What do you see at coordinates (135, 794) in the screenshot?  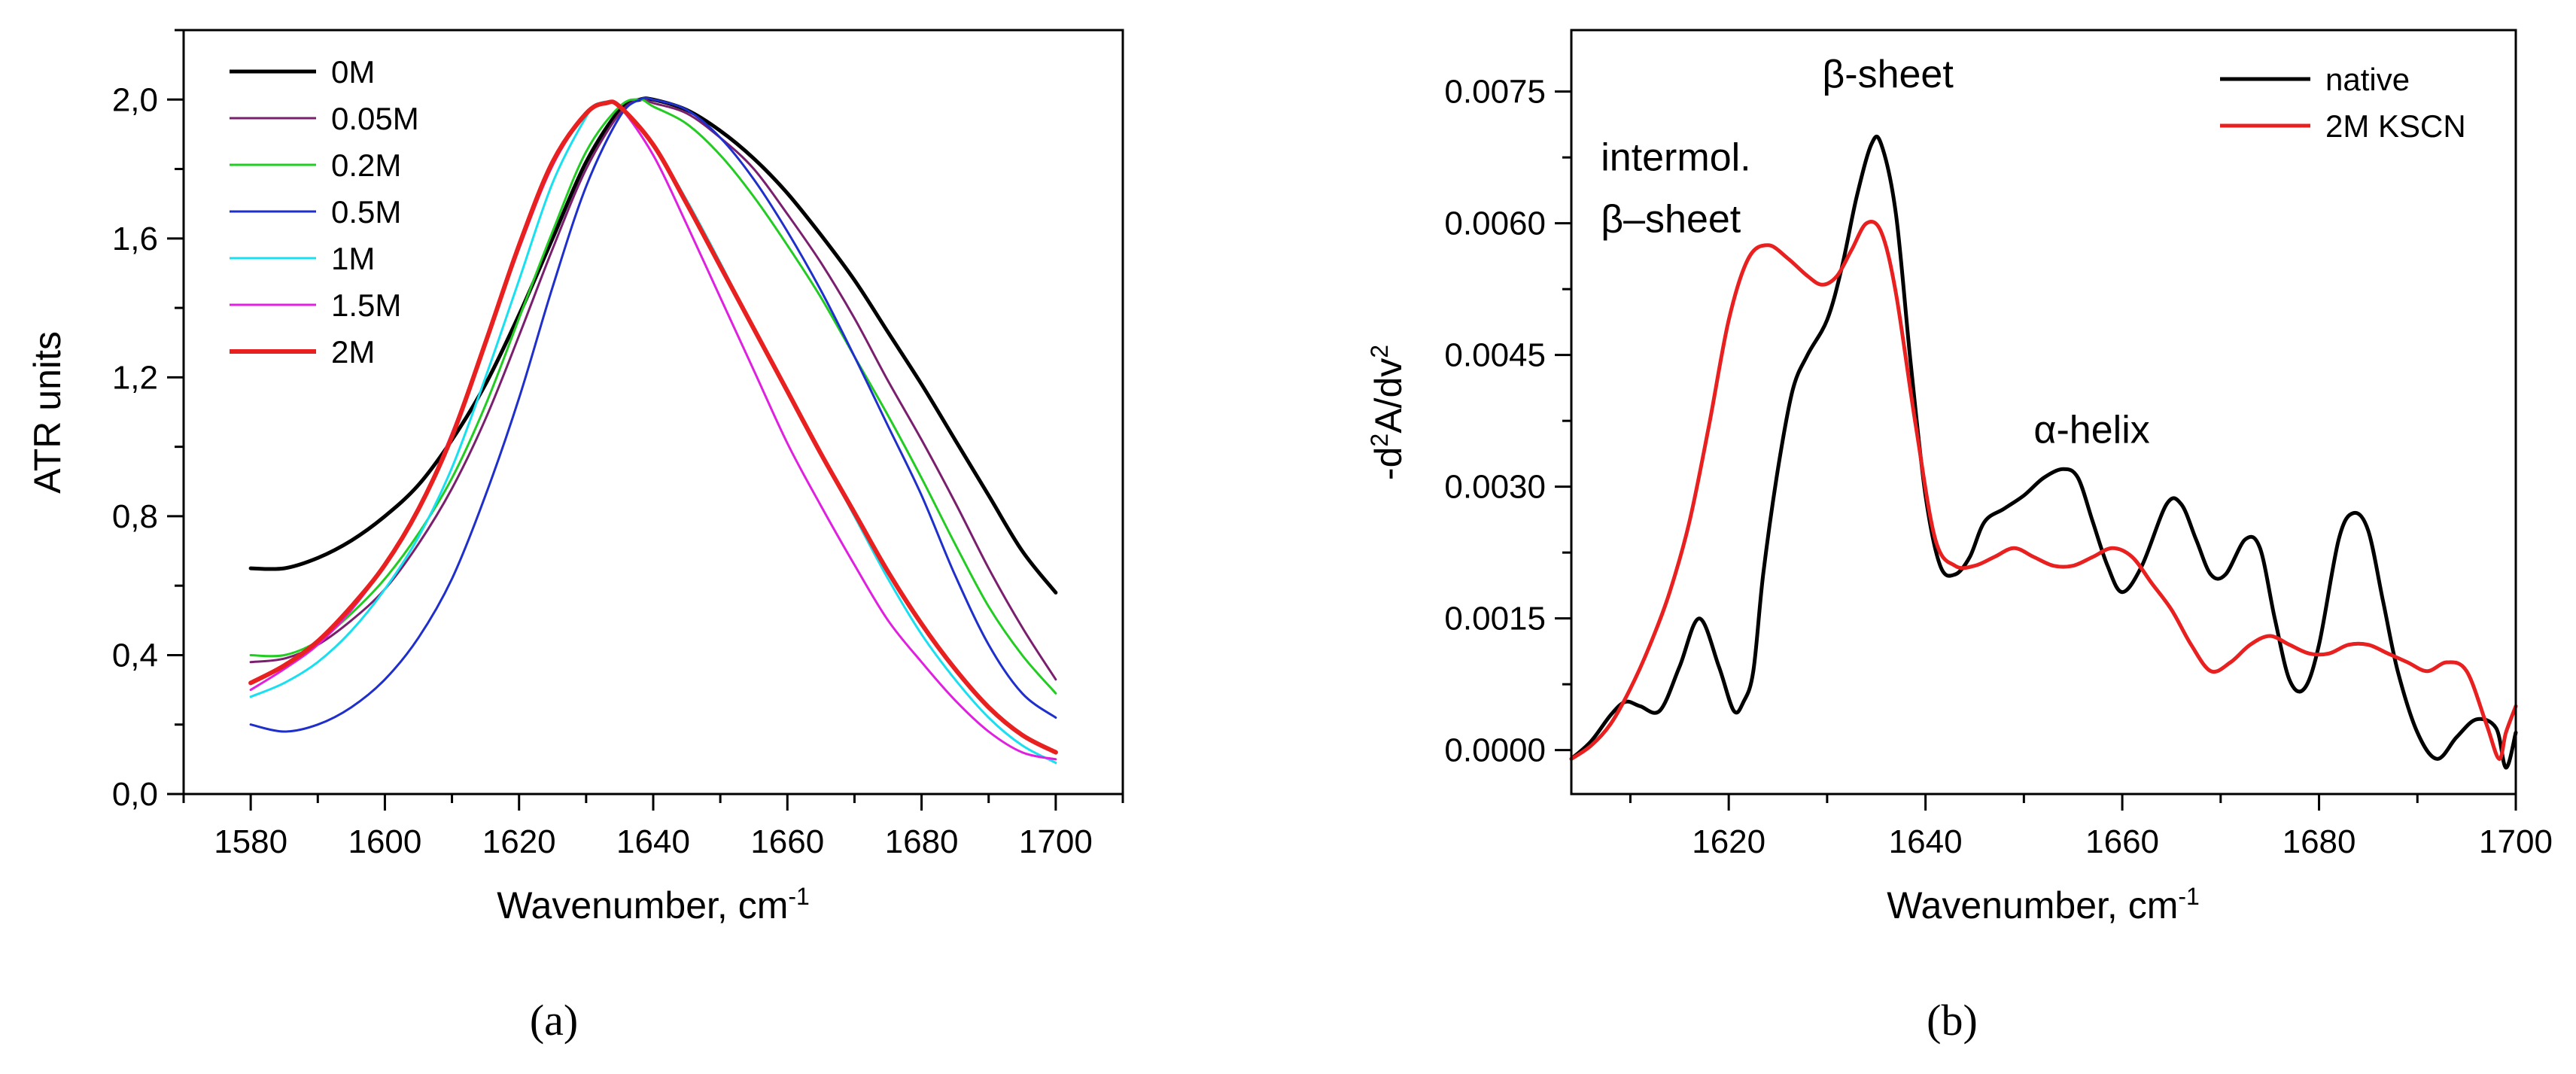 I see `panel-a-y-tick-label: 0,0` at bounding box center [135, 794].